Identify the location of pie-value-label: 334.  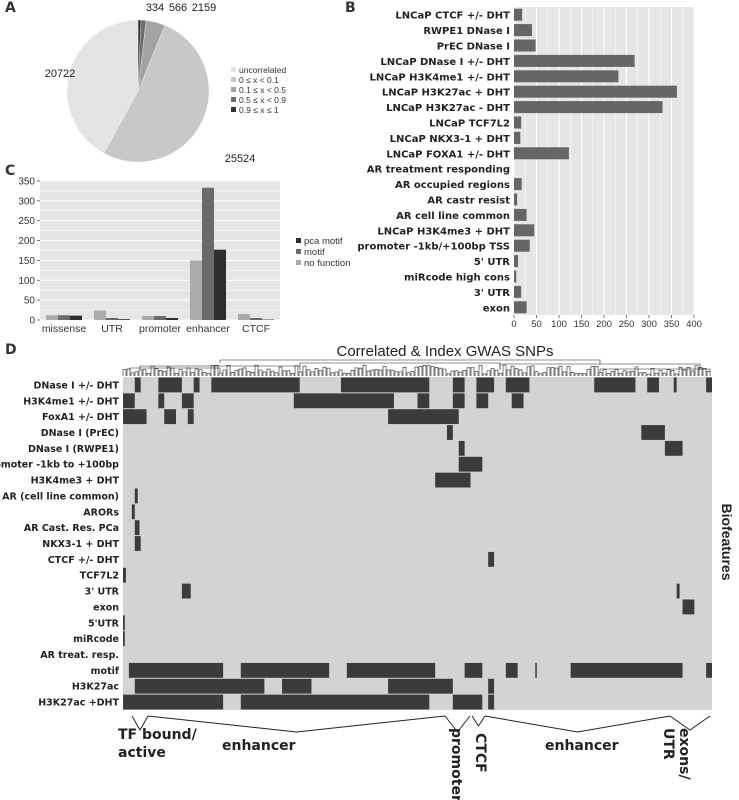
(155, 8).